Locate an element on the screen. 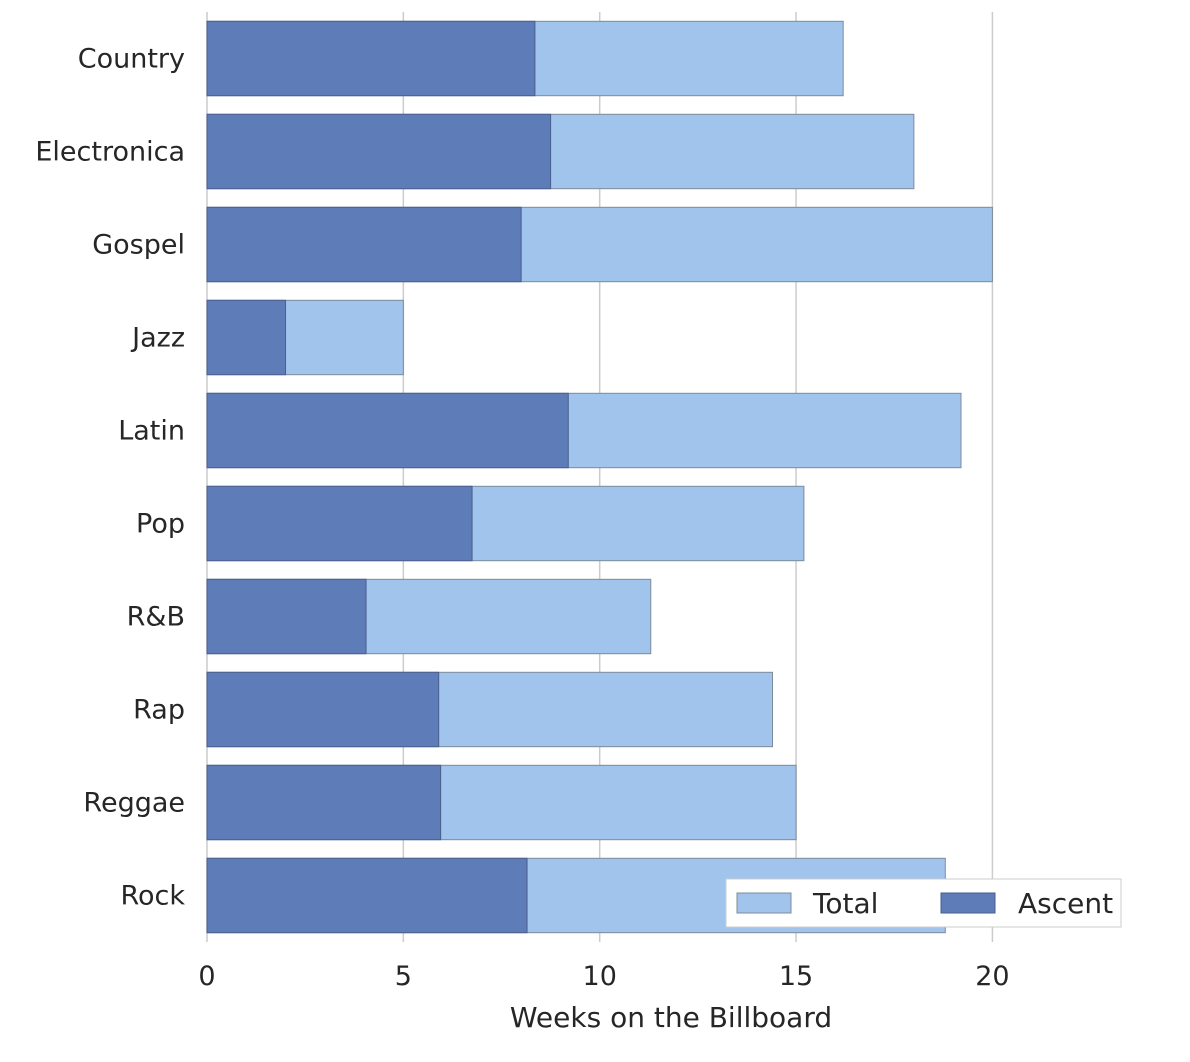 The width and height of the screenshot is (1190, 1062). legend-label-total: Total is located at coordinates (845, 903).